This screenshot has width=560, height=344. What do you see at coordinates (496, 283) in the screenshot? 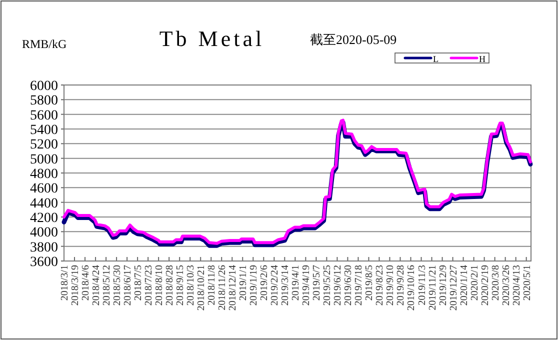
I see `x-tick-label: 2020/3/8` at bounding box center [496, 283].